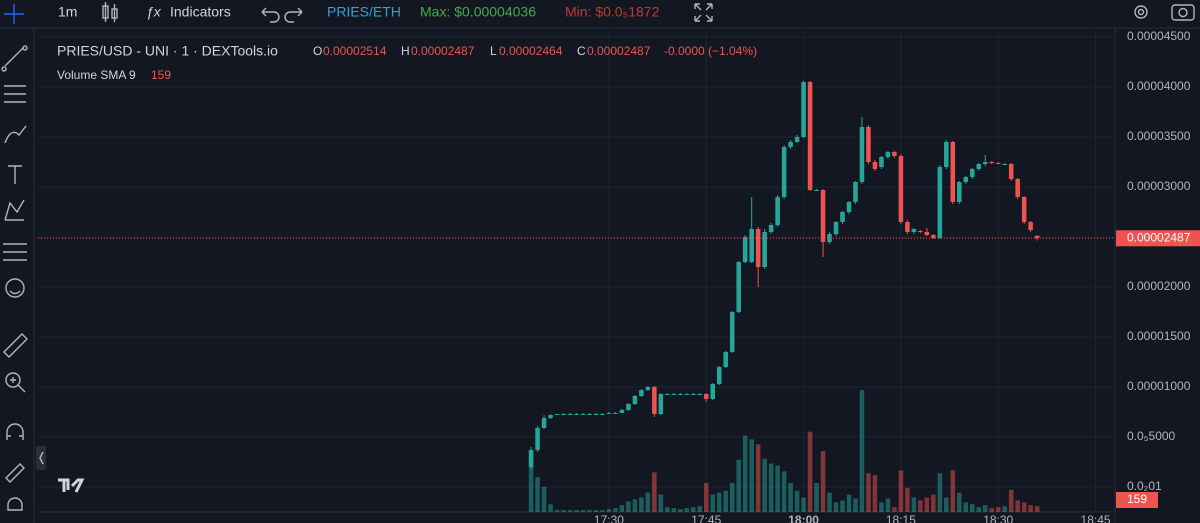 Image resolution: width=1200 pixels, height=523 pixels. What do you see at coordinates (110, 12) in the screenshot?
I see `candle-type-icon` at bounding box center [110, 12].